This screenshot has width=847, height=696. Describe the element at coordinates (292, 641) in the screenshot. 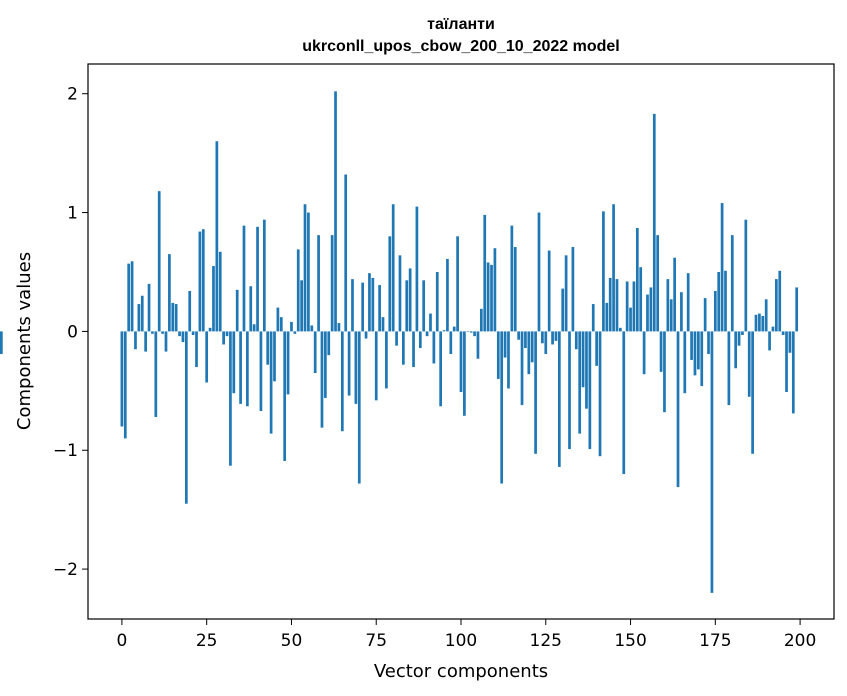

I see `x-tick-label: 50` at that location.